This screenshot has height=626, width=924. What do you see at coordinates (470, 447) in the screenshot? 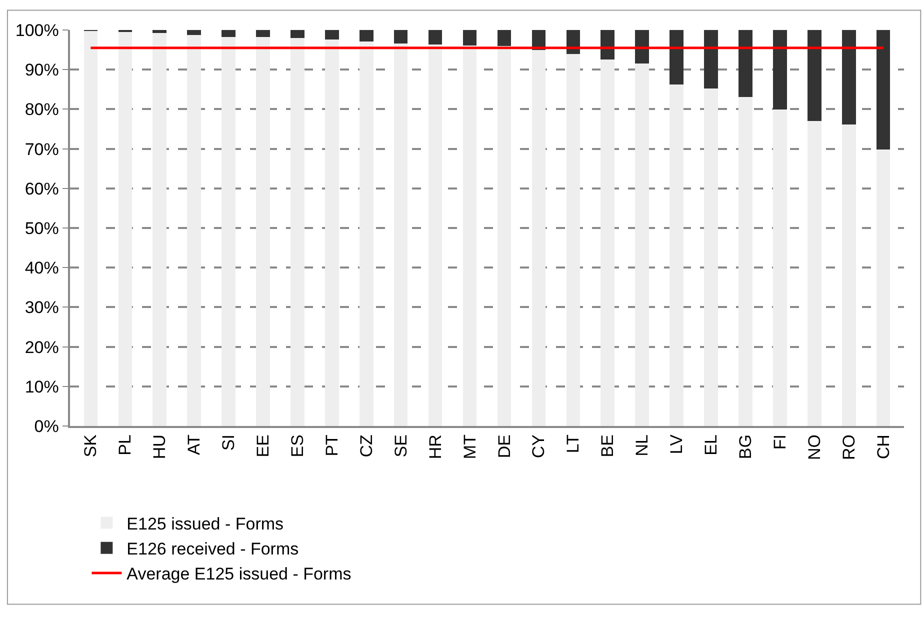
I see `x-tick-label: MT` at bounding box center [470, 447].